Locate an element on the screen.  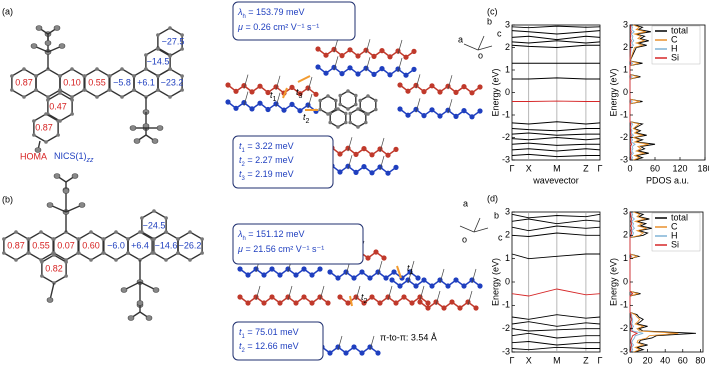
axis-vector is located at coordinates (481, 43).